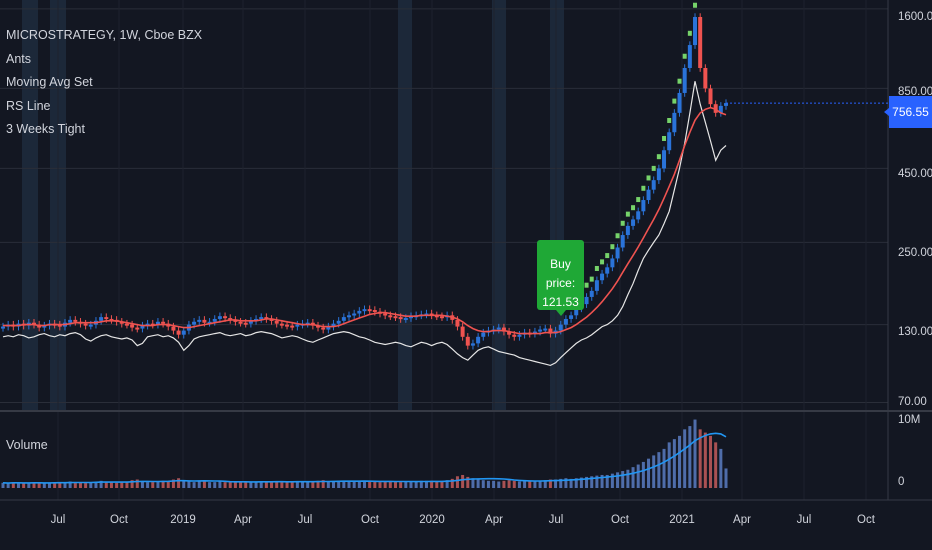 This screenshot has height=550, width=932. What do you see at coordinates (104, 35) in the screenshot?
I see `symbol-title: MICROSTRATEGY, 1W, Cboe BZX` at bounding box center [104, 35].